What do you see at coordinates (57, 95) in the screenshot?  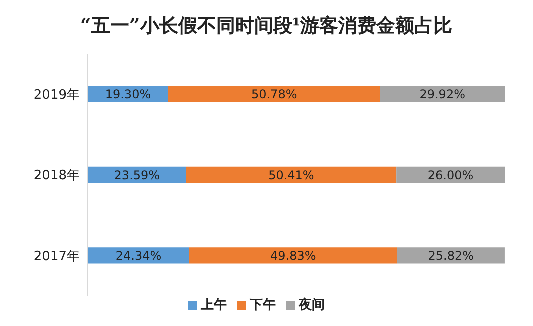 I see `y-tick-label: 2019年` at bounding box center [57, 95].